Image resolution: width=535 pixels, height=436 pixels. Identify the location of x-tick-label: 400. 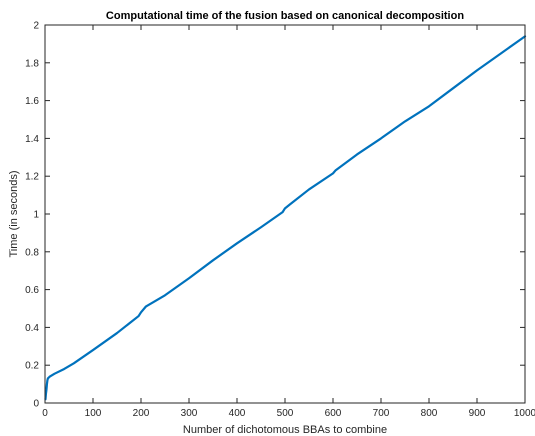
(237, 413).